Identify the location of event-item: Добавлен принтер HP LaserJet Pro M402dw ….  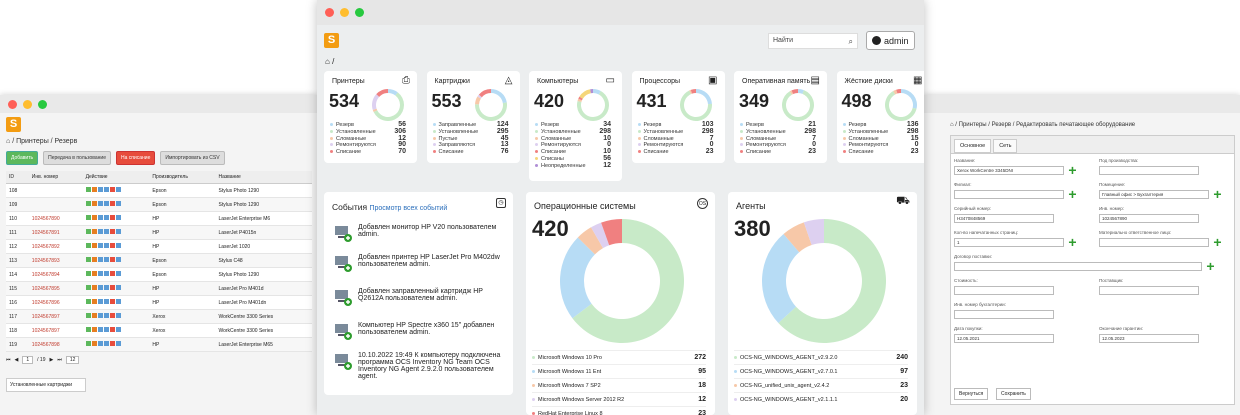
(419, 263).